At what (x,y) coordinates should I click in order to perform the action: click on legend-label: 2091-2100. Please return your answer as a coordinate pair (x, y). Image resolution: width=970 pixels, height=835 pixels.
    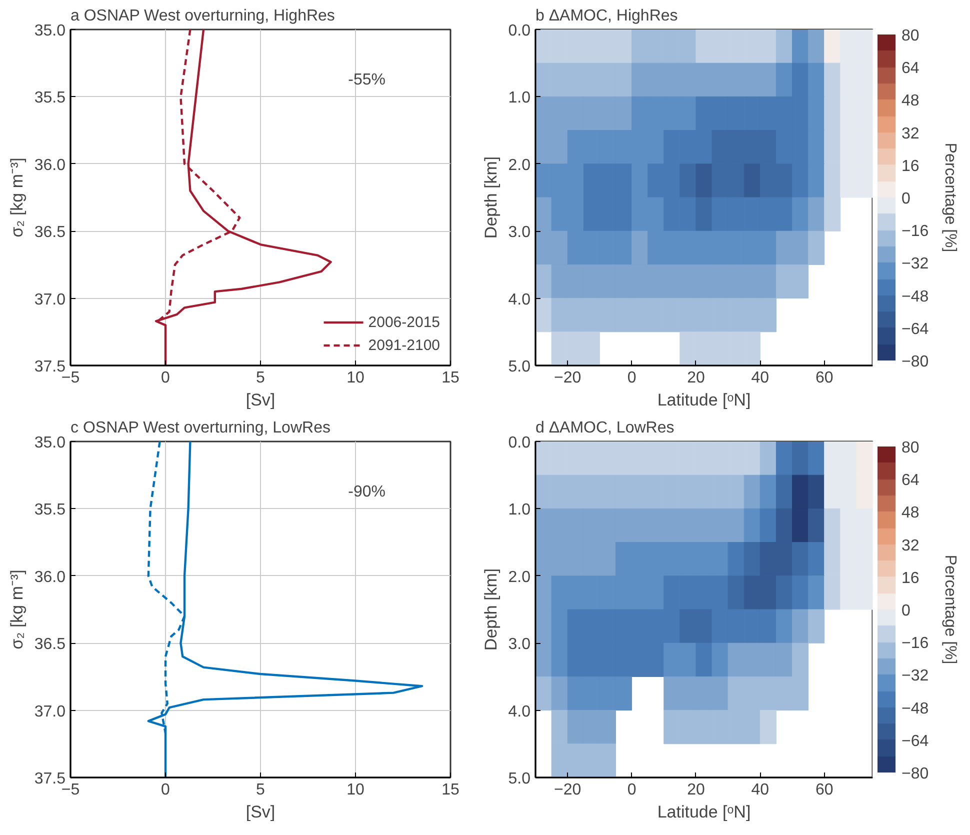
    Looking at the image, I should click on (404, 345).